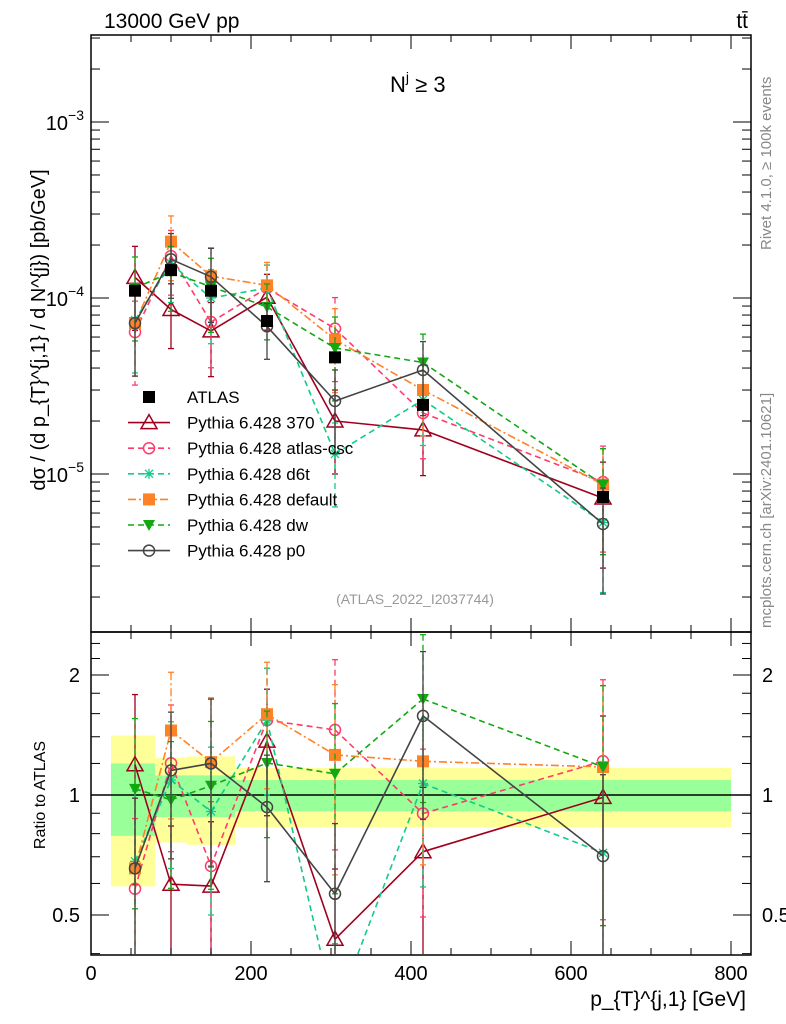  What do you see at coordinates (149, 473) in the screenshot?
I see `legend-marker-pythia-6-428-d6t` at bounding box center [149, 473].